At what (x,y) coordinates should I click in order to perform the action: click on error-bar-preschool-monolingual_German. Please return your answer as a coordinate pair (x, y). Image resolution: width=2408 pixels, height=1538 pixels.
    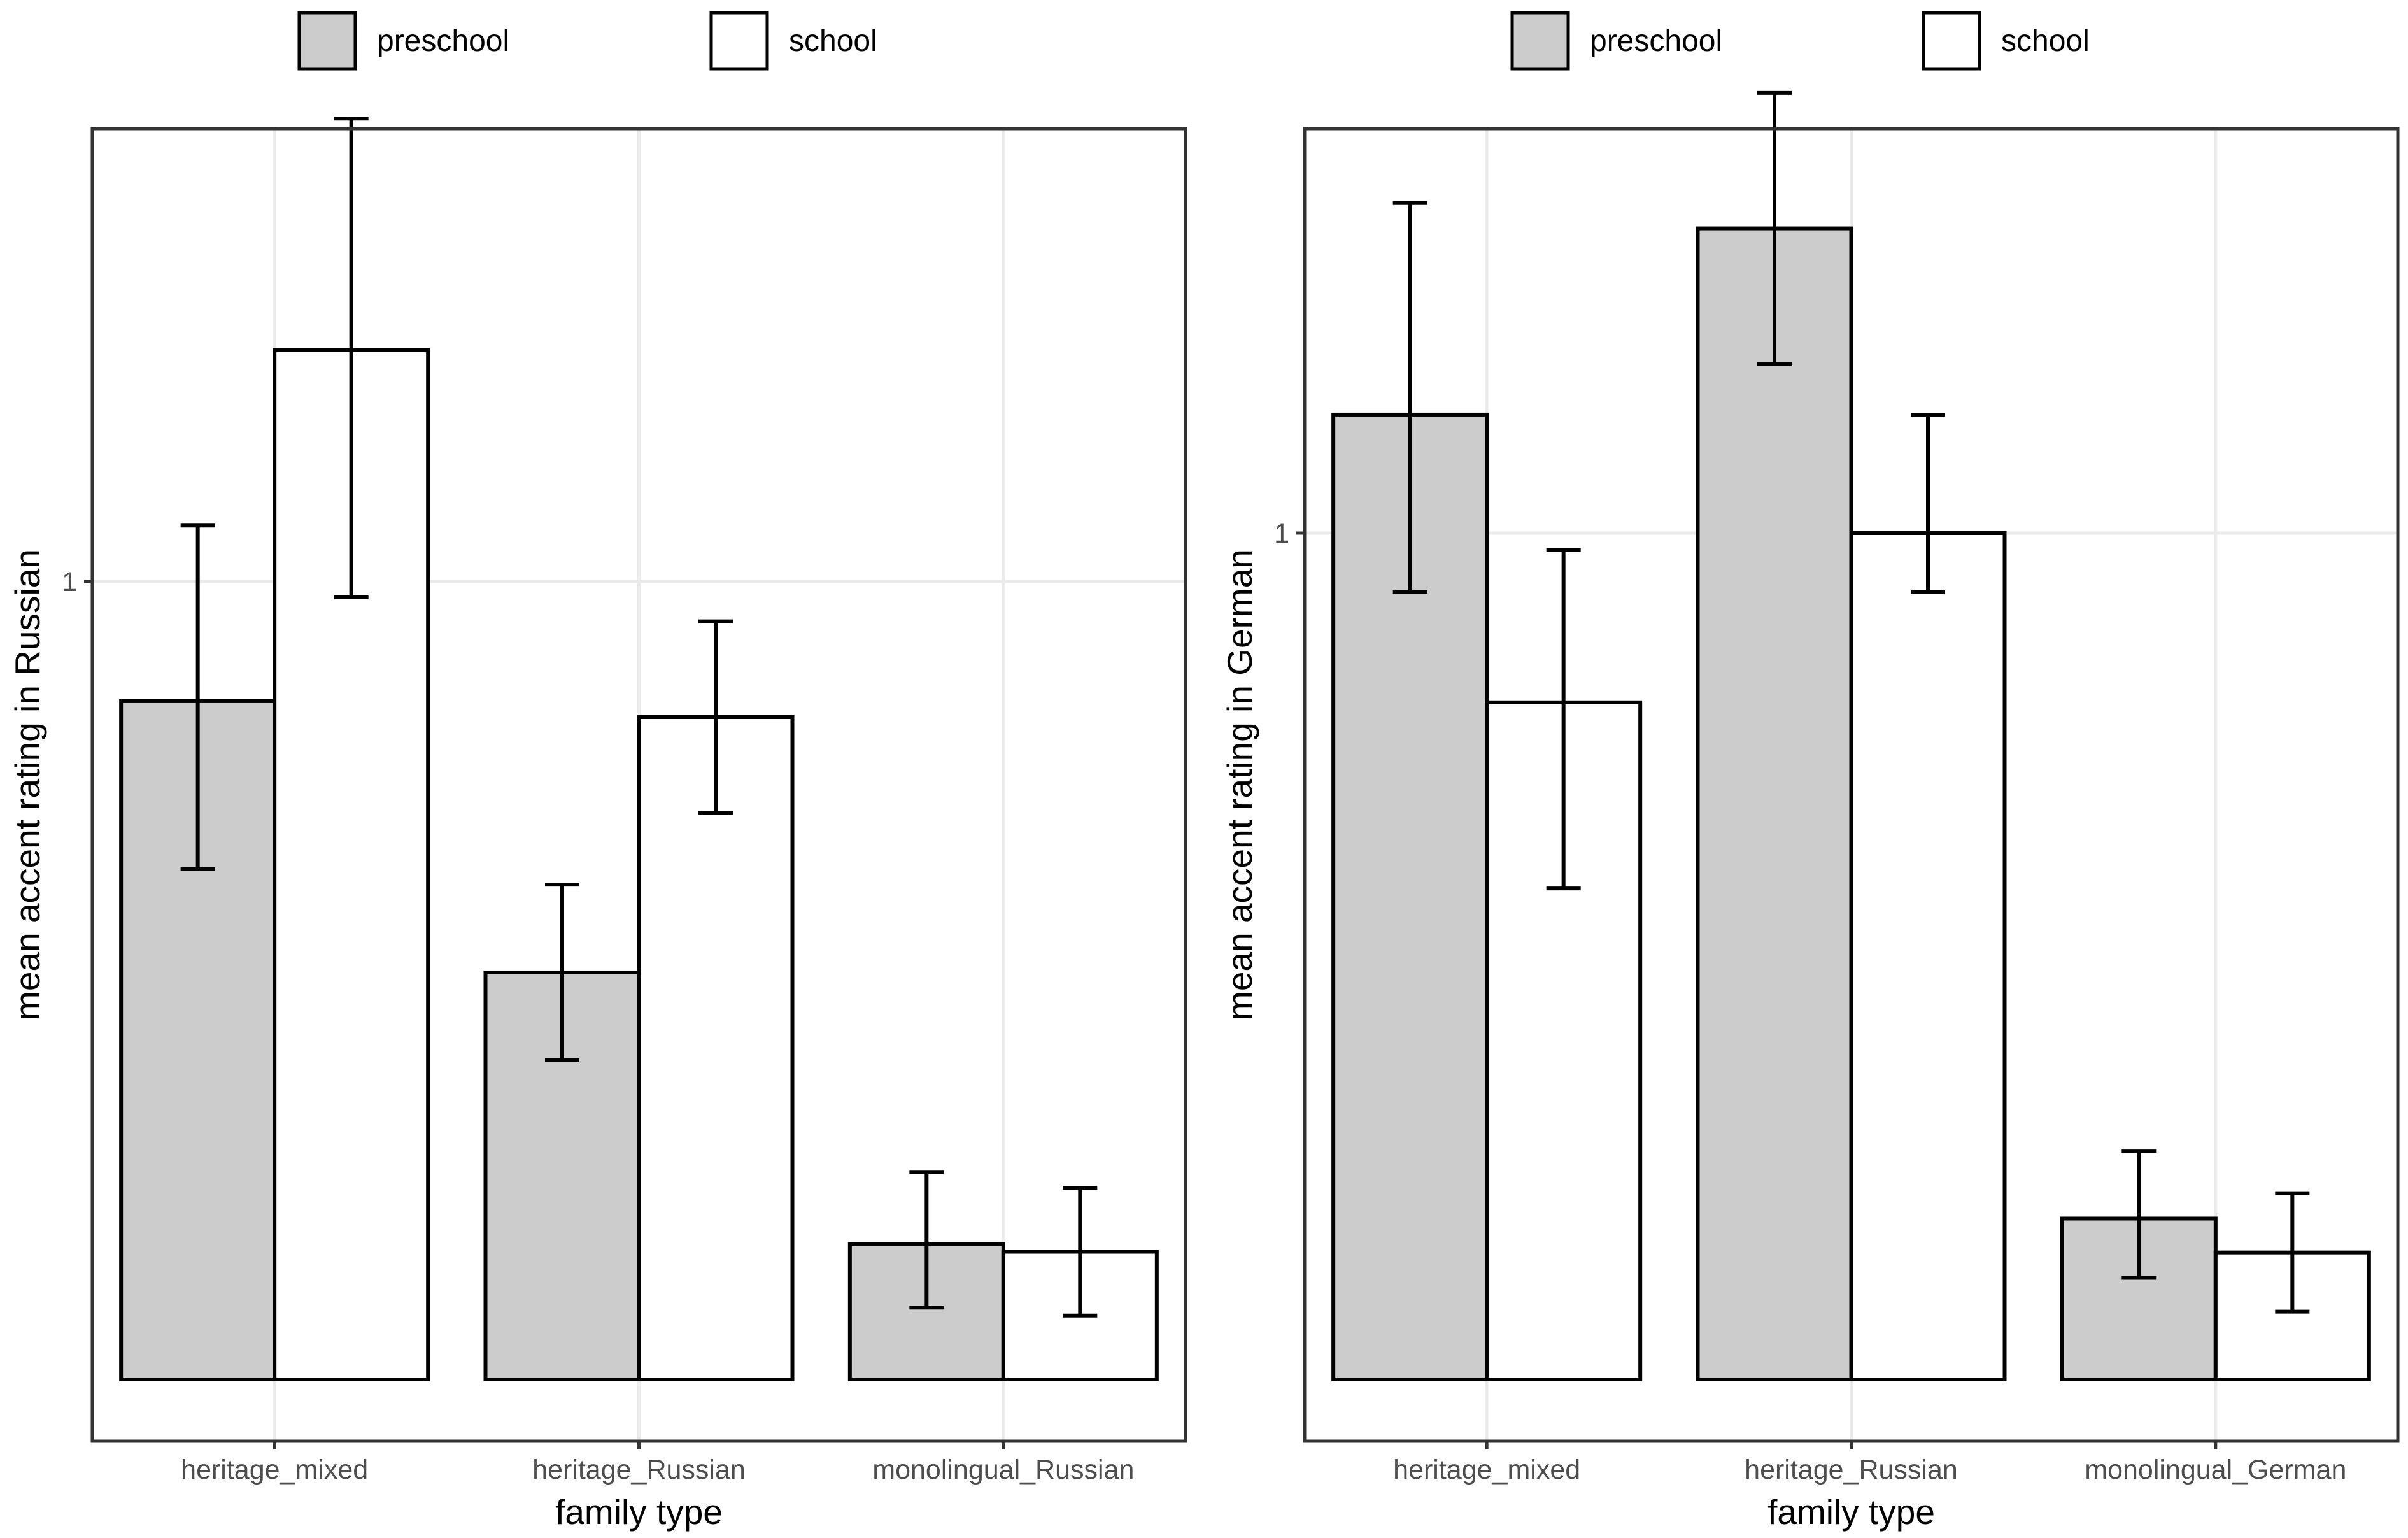
    Looking at the image, I should click on (2139, 1214).